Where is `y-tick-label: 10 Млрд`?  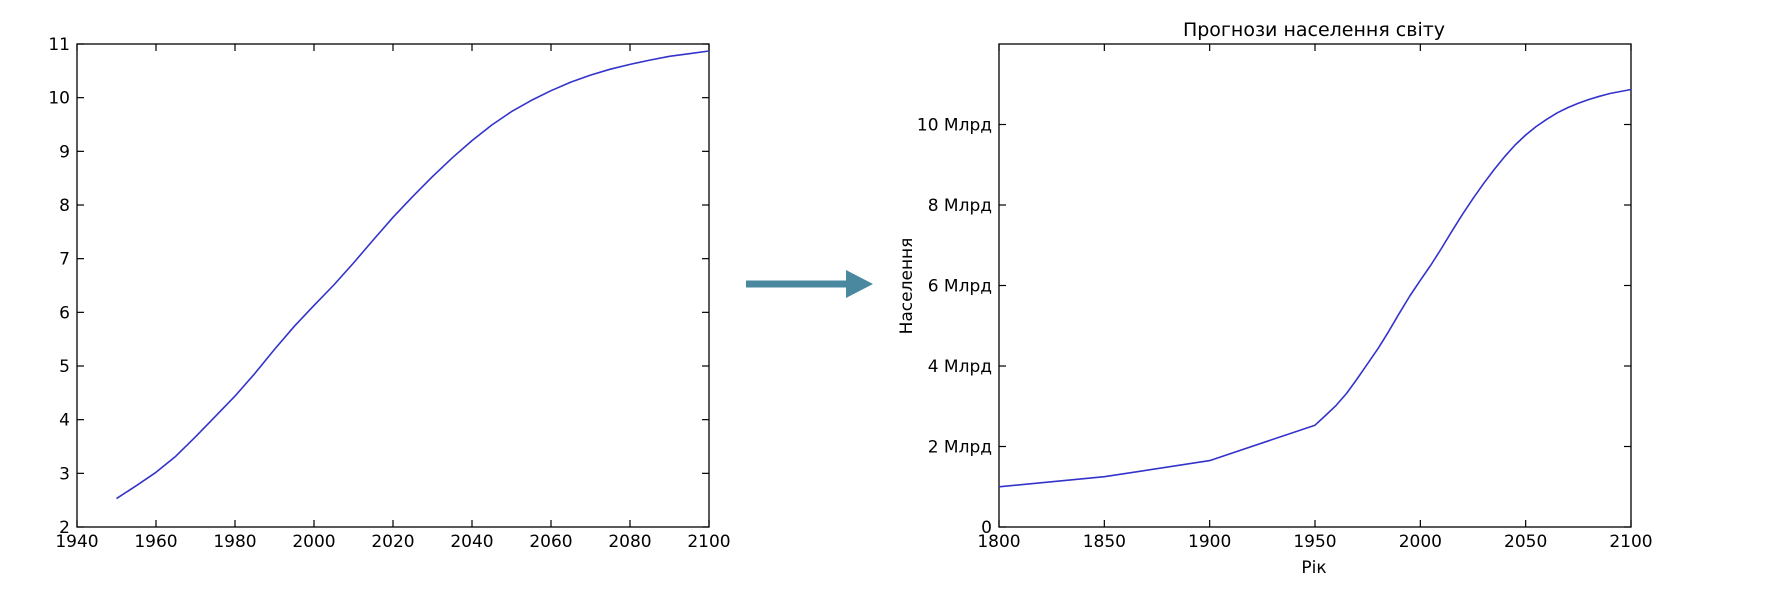 y-tick-label: 10 Млрд is located at coordinates (954, 126).